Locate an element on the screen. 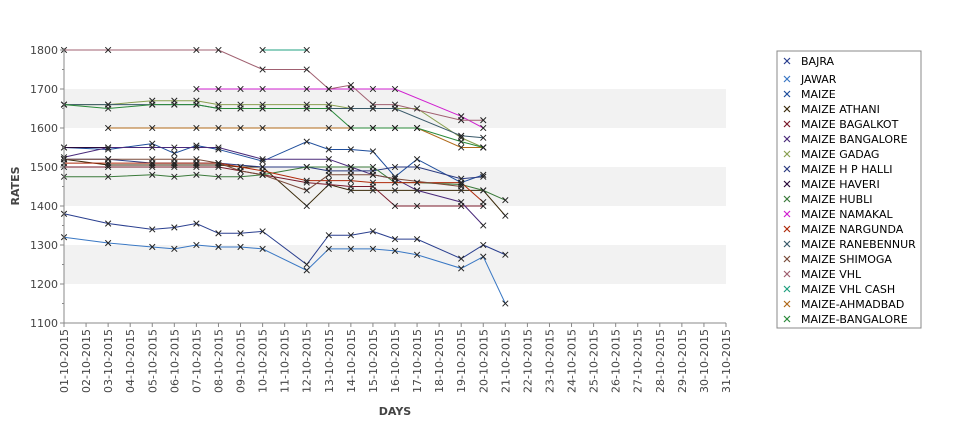 This screenshot has width=975, height=429. legend-entry: BAJRA is located at coordinates (809, 61).